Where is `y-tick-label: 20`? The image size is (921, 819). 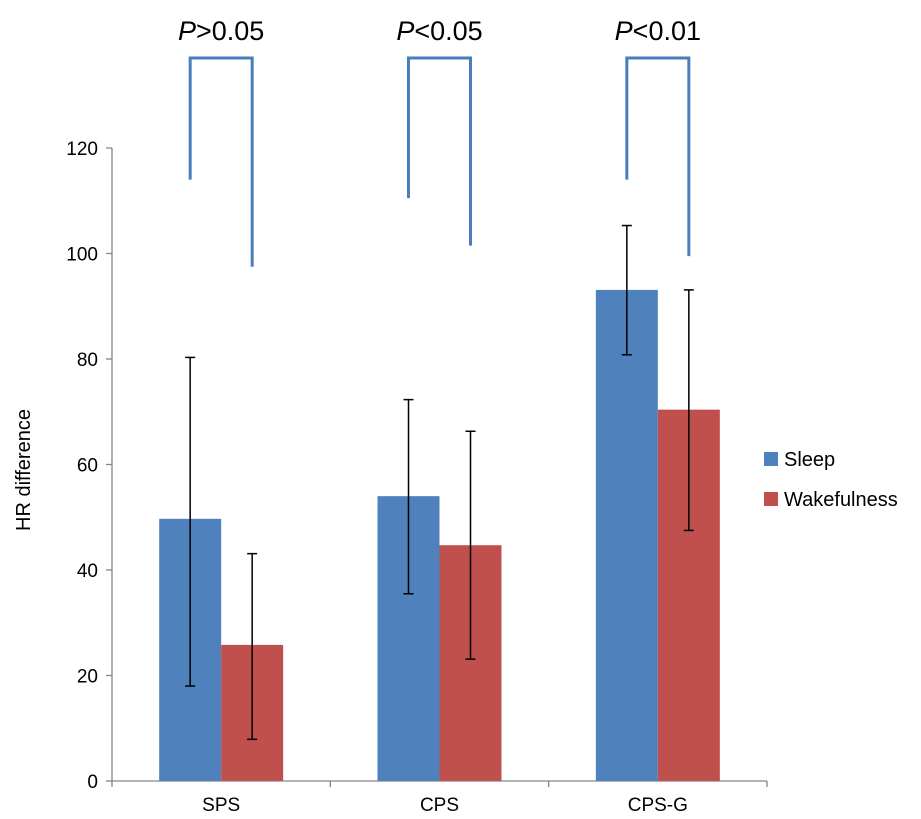
y-tick-label: 20 is located at coordinates (87, 677).